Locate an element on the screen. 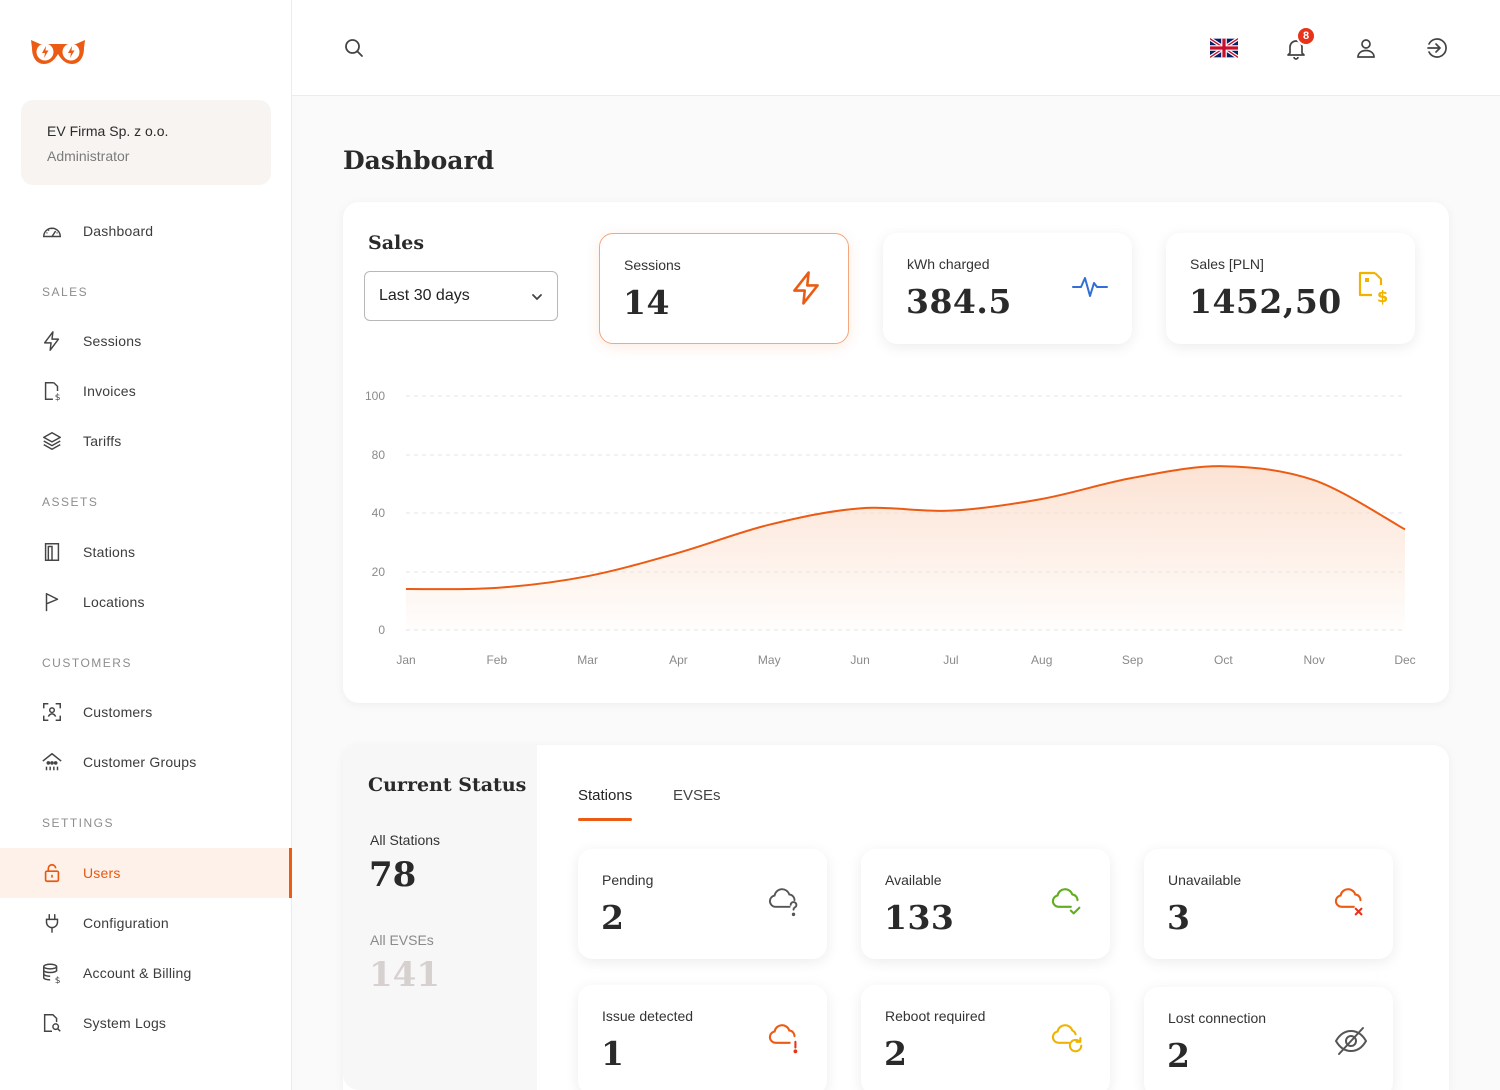 This screenshot has height=1090, width=1500. unavailable-status-card: Unavailable 3 is located at coordinates (1268, 904).